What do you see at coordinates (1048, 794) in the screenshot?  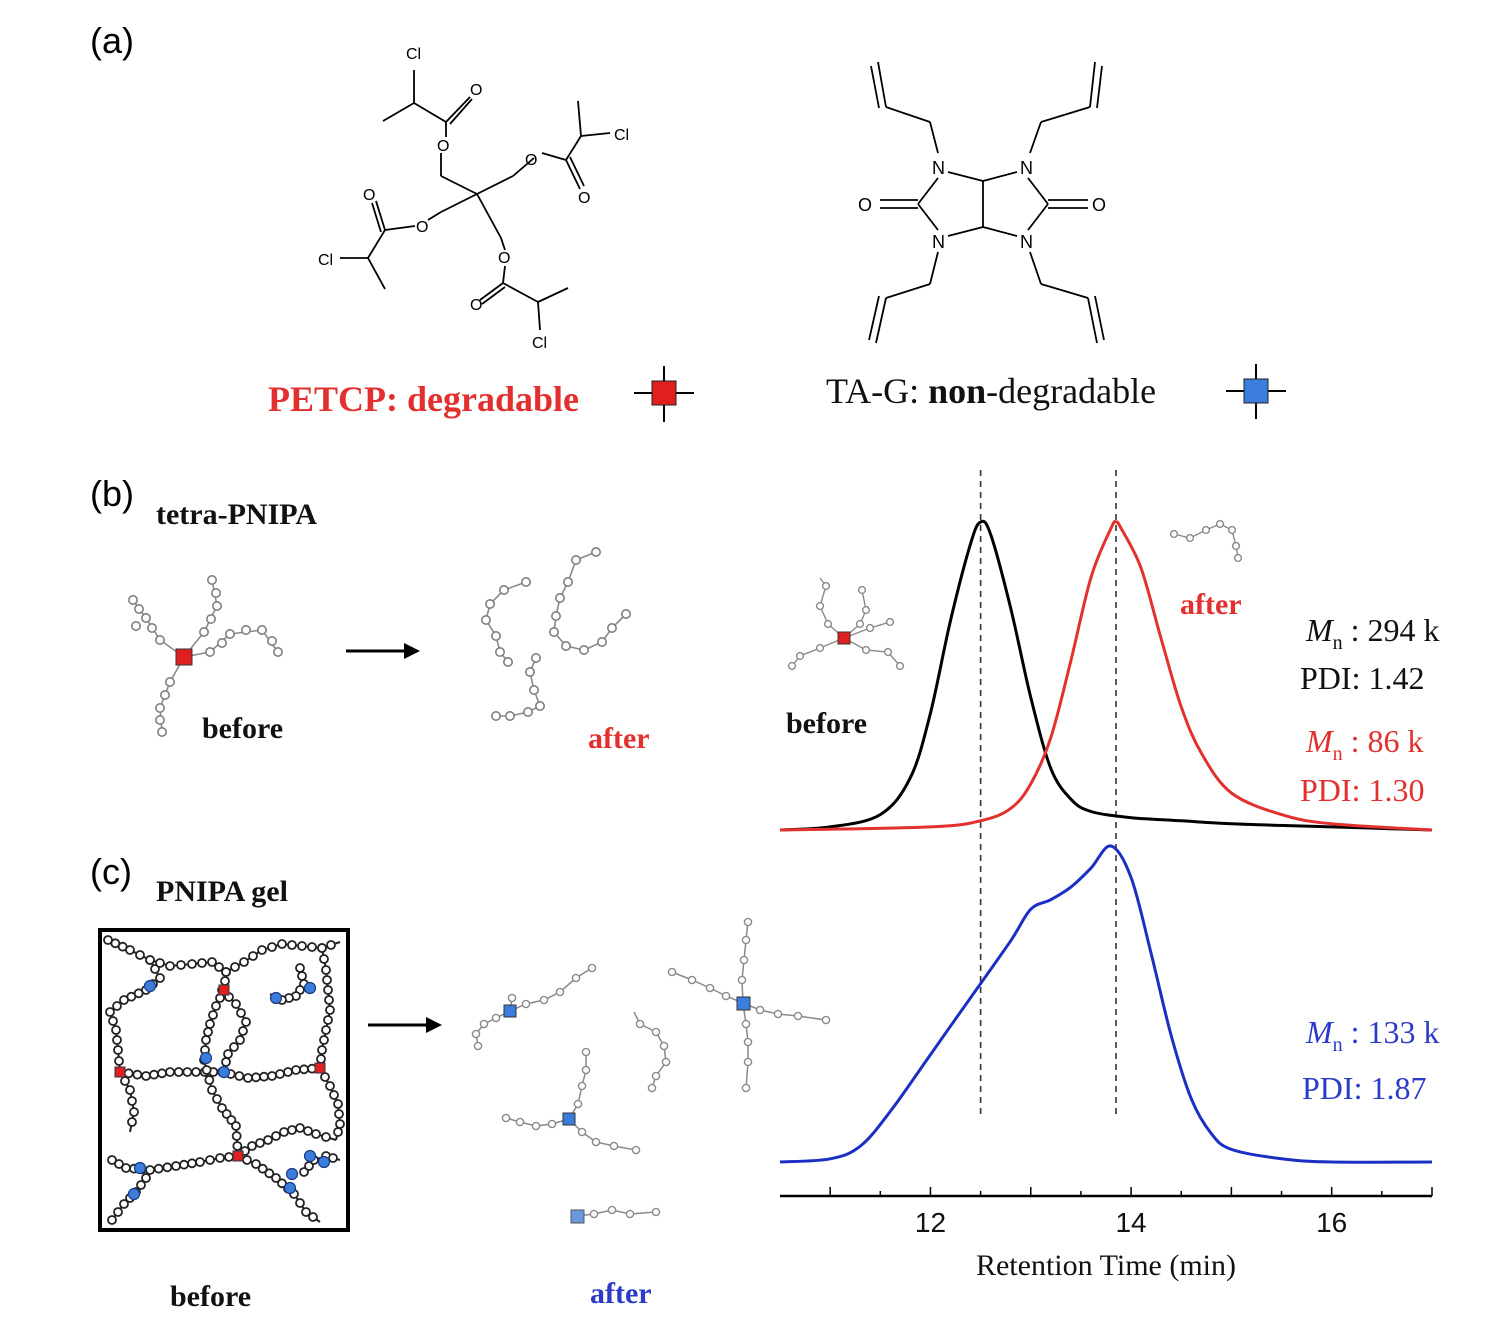 I see `reference-lines` at bounding box center [1048, 794].